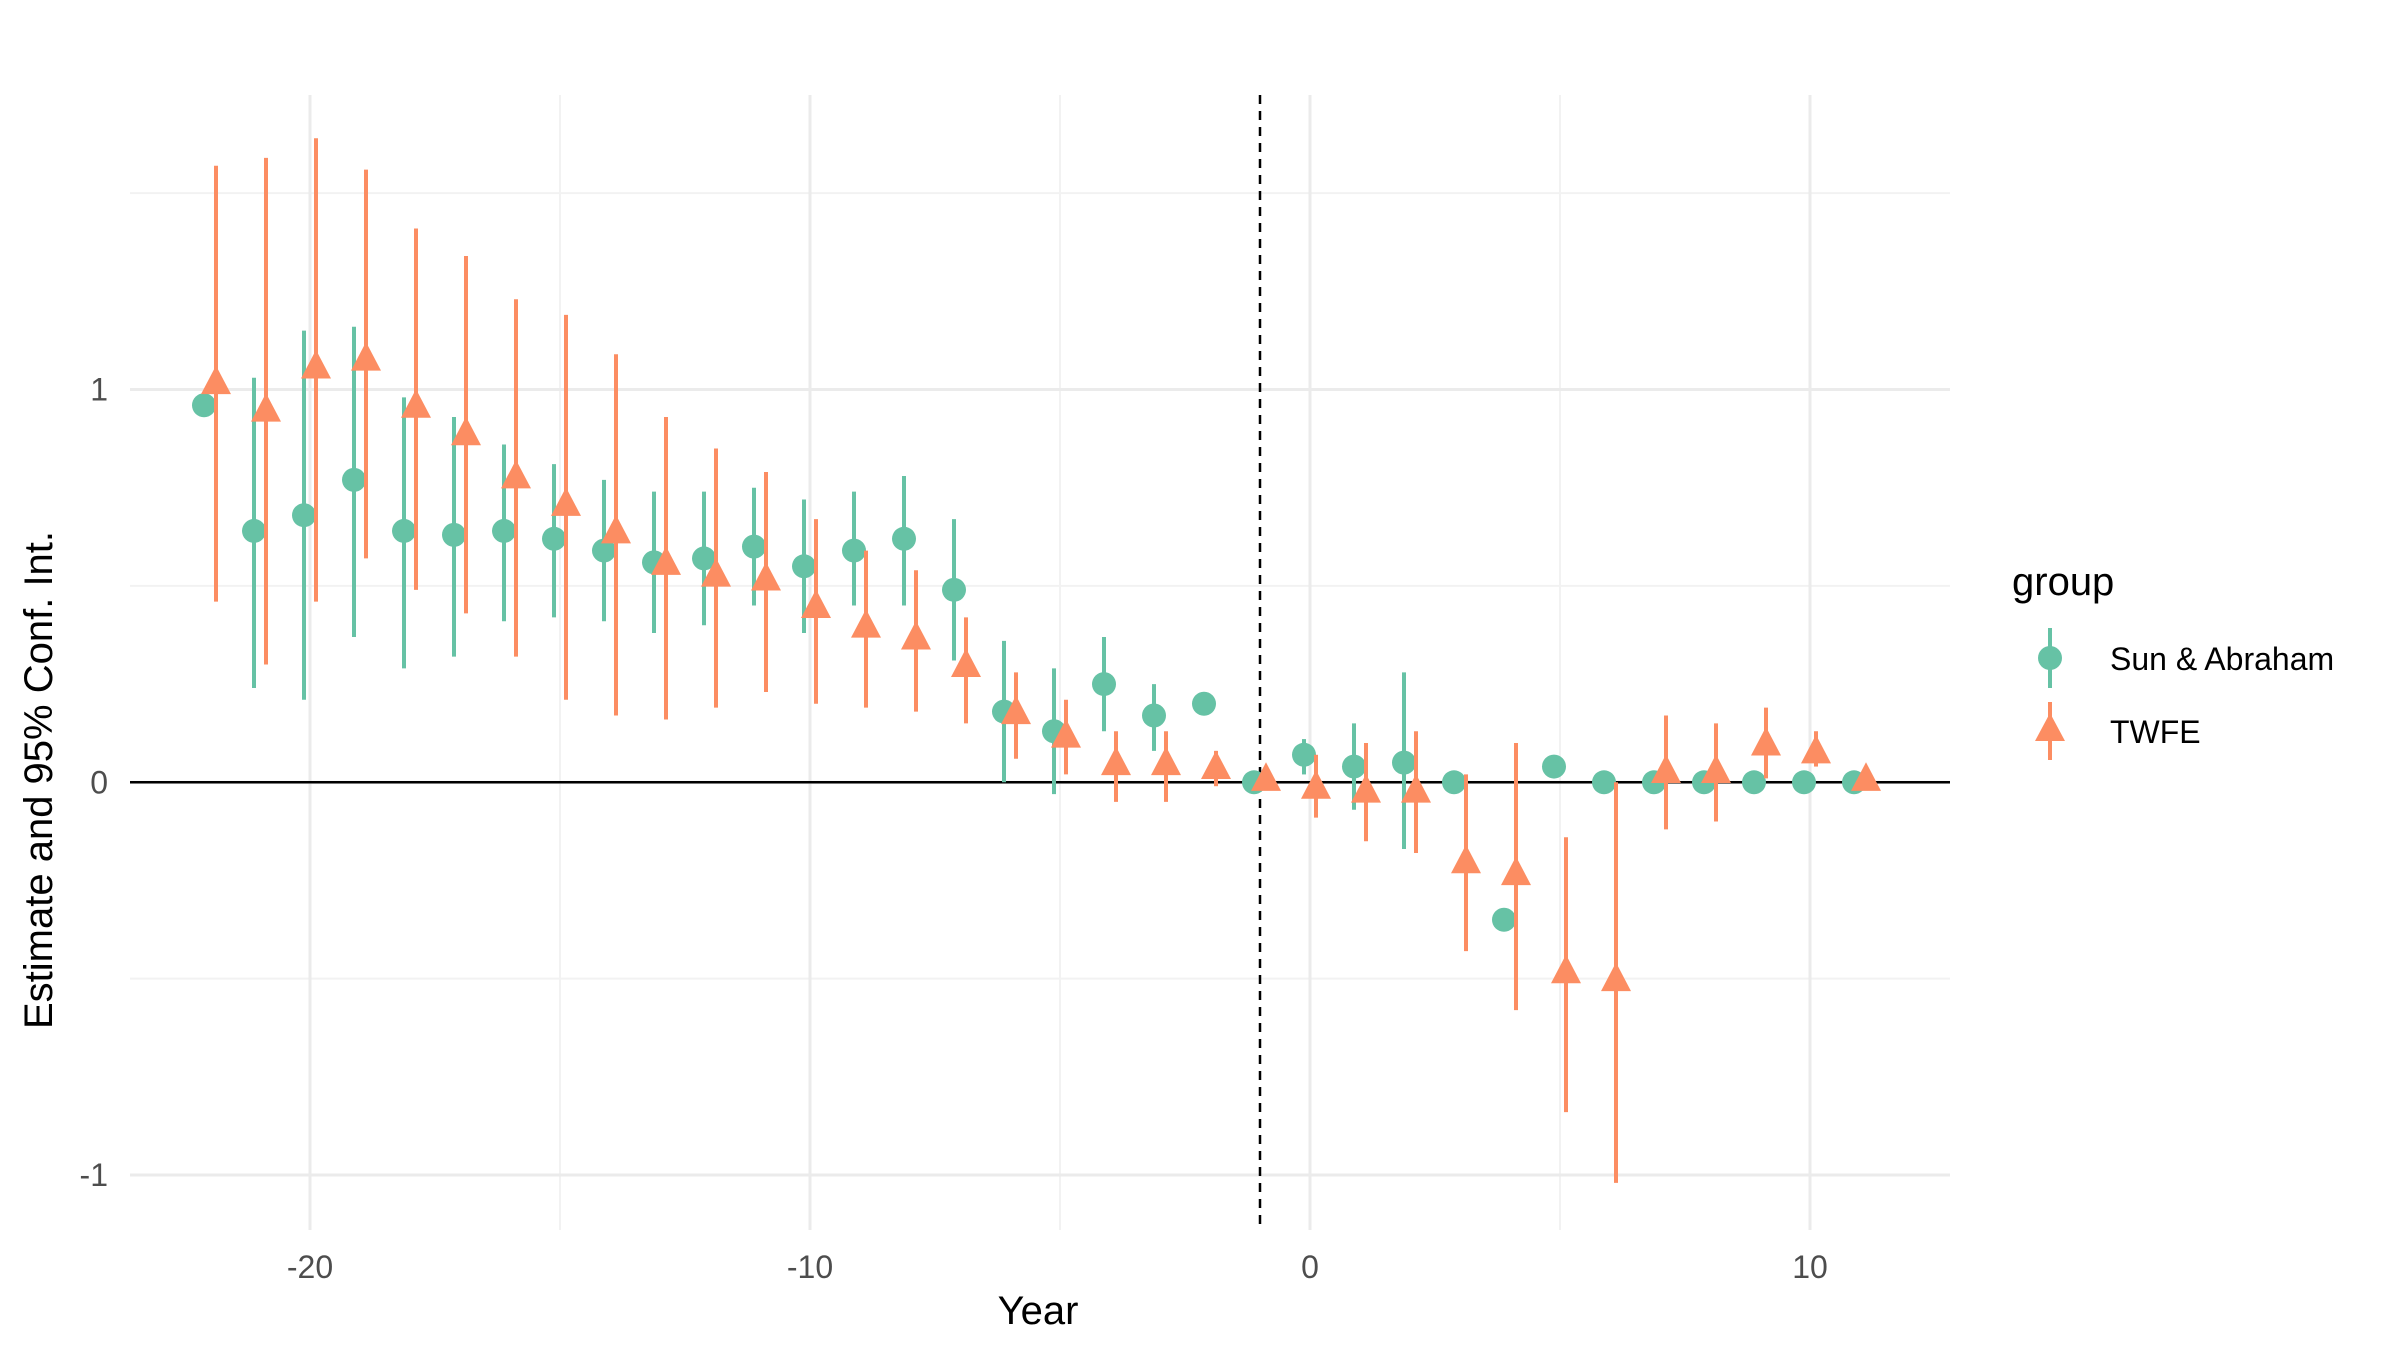 Image resolution: width=2400 pixels, height=1355 pixels. I want to click on legend-key-sun-abraham-marker, so click(2050, 658).